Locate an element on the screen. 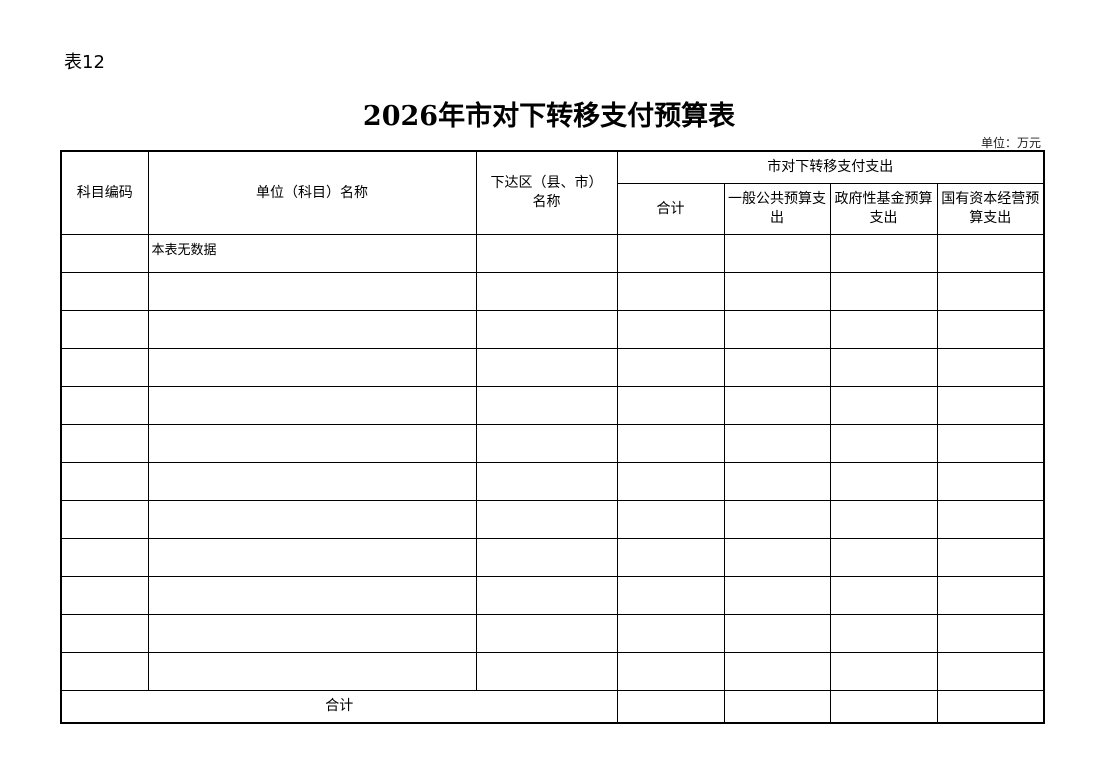 The height and width of the screenshot is (760, 1098). header-fund: 政府性基金预算支出 is located at coordinates (883, 209).